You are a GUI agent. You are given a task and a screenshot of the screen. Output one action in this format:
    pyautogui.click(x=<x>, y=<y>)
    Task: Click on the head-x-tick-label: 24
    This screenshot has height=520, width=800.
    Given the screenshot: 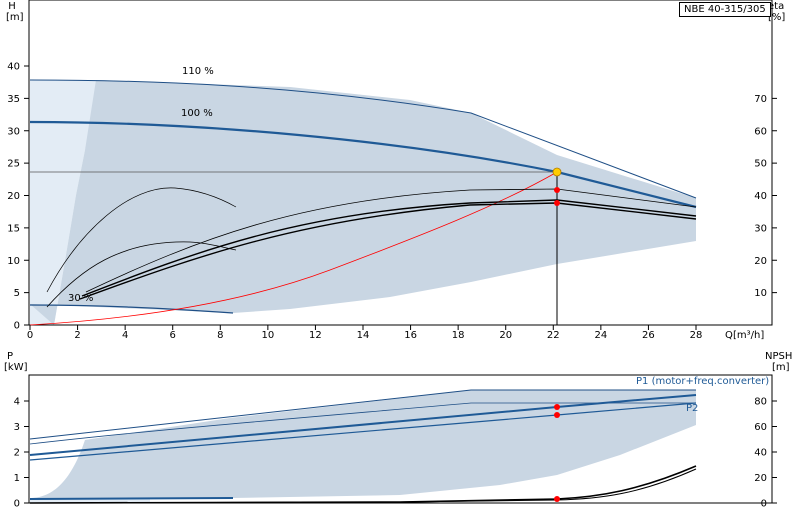 What is the action you would take?
    pyautogui.click(x=600, y=335)
    